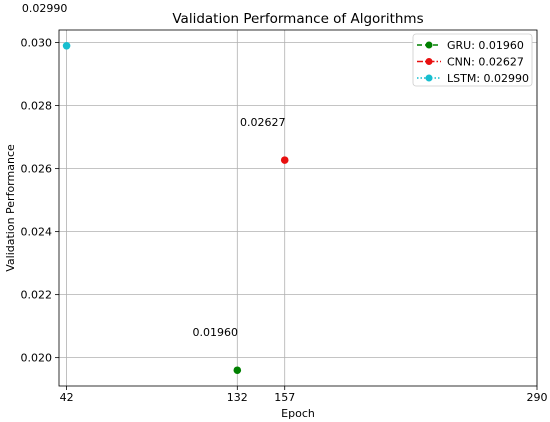  What do you see at coordinates (67, 397) in the screenshot?
I see `x-tick-label: 42` at bounding box center [67, 397].